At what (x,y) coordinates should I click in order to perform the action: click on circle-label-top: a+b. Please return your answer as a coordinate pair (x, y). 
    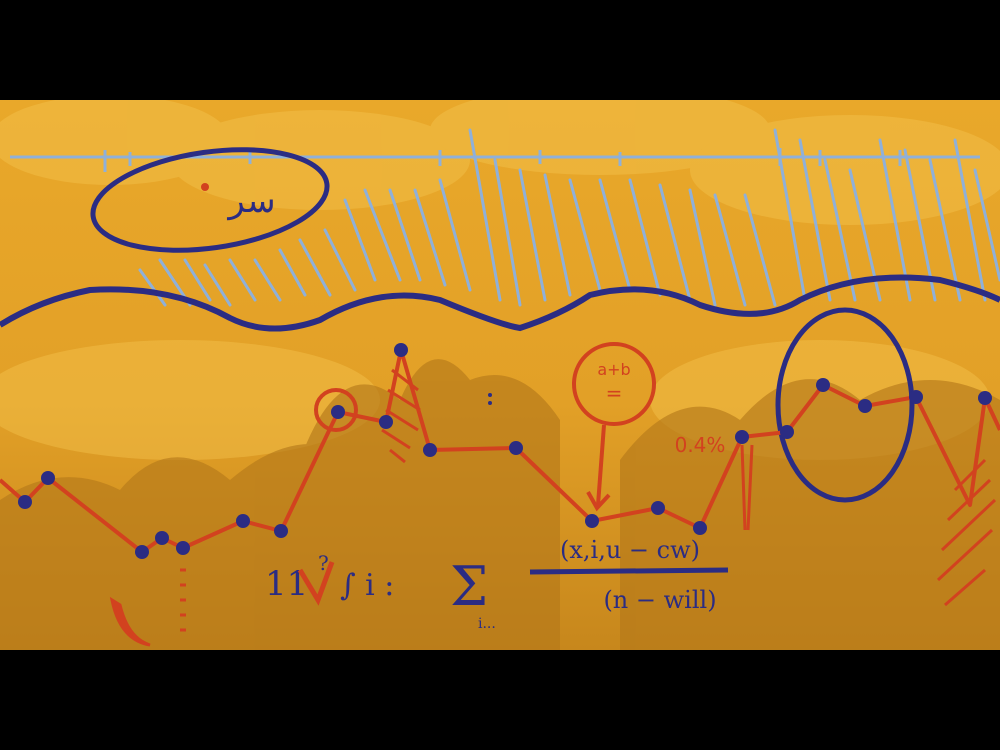
    Looking at the image, I should click on (613, 369).